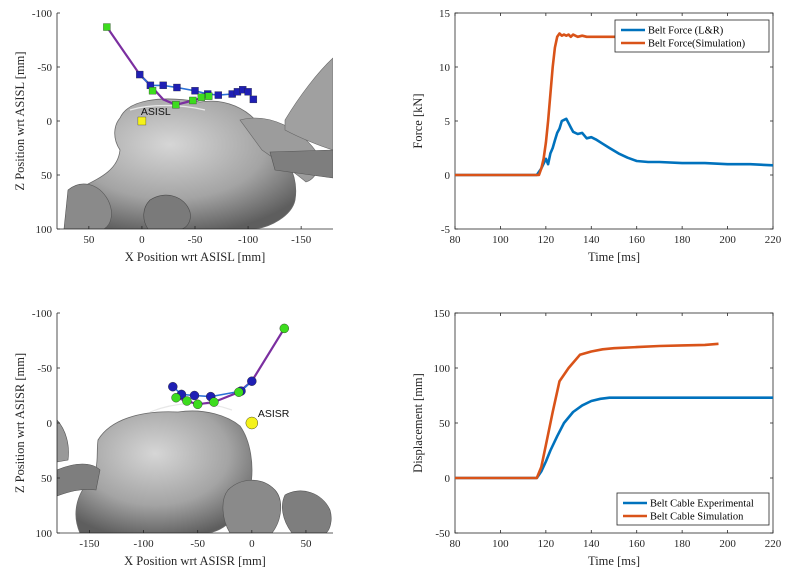 The height and width of the screenshot is (573, 785). I want to click on x-axis-label: X Position wrt ASISR [mm], so click(195, 561).